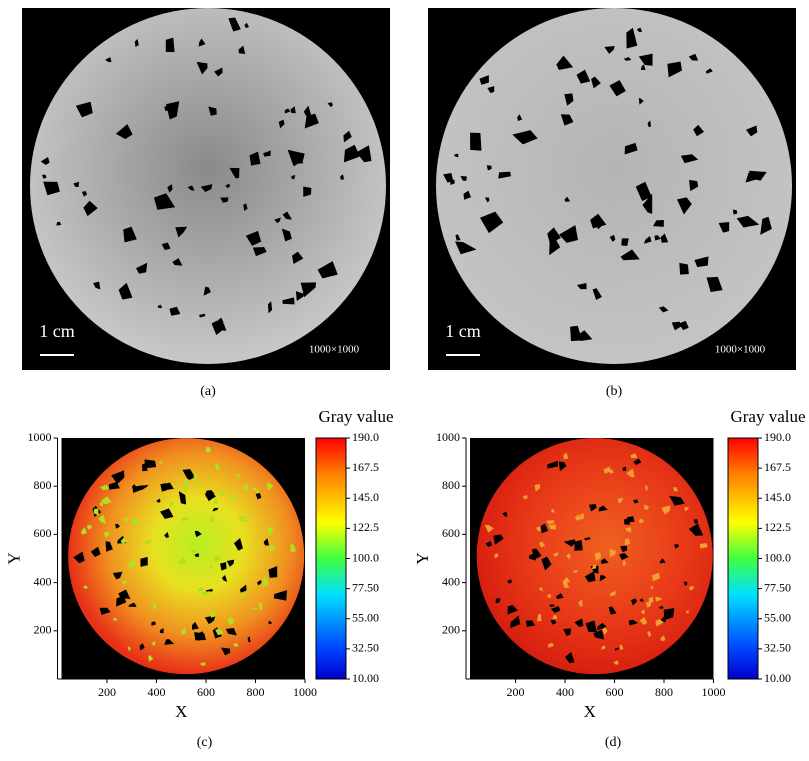  What do you see at coordinates (334, 350) in the screenshot?
I see `image-resolution: 1000×1000` at bounding box center [334, 350].